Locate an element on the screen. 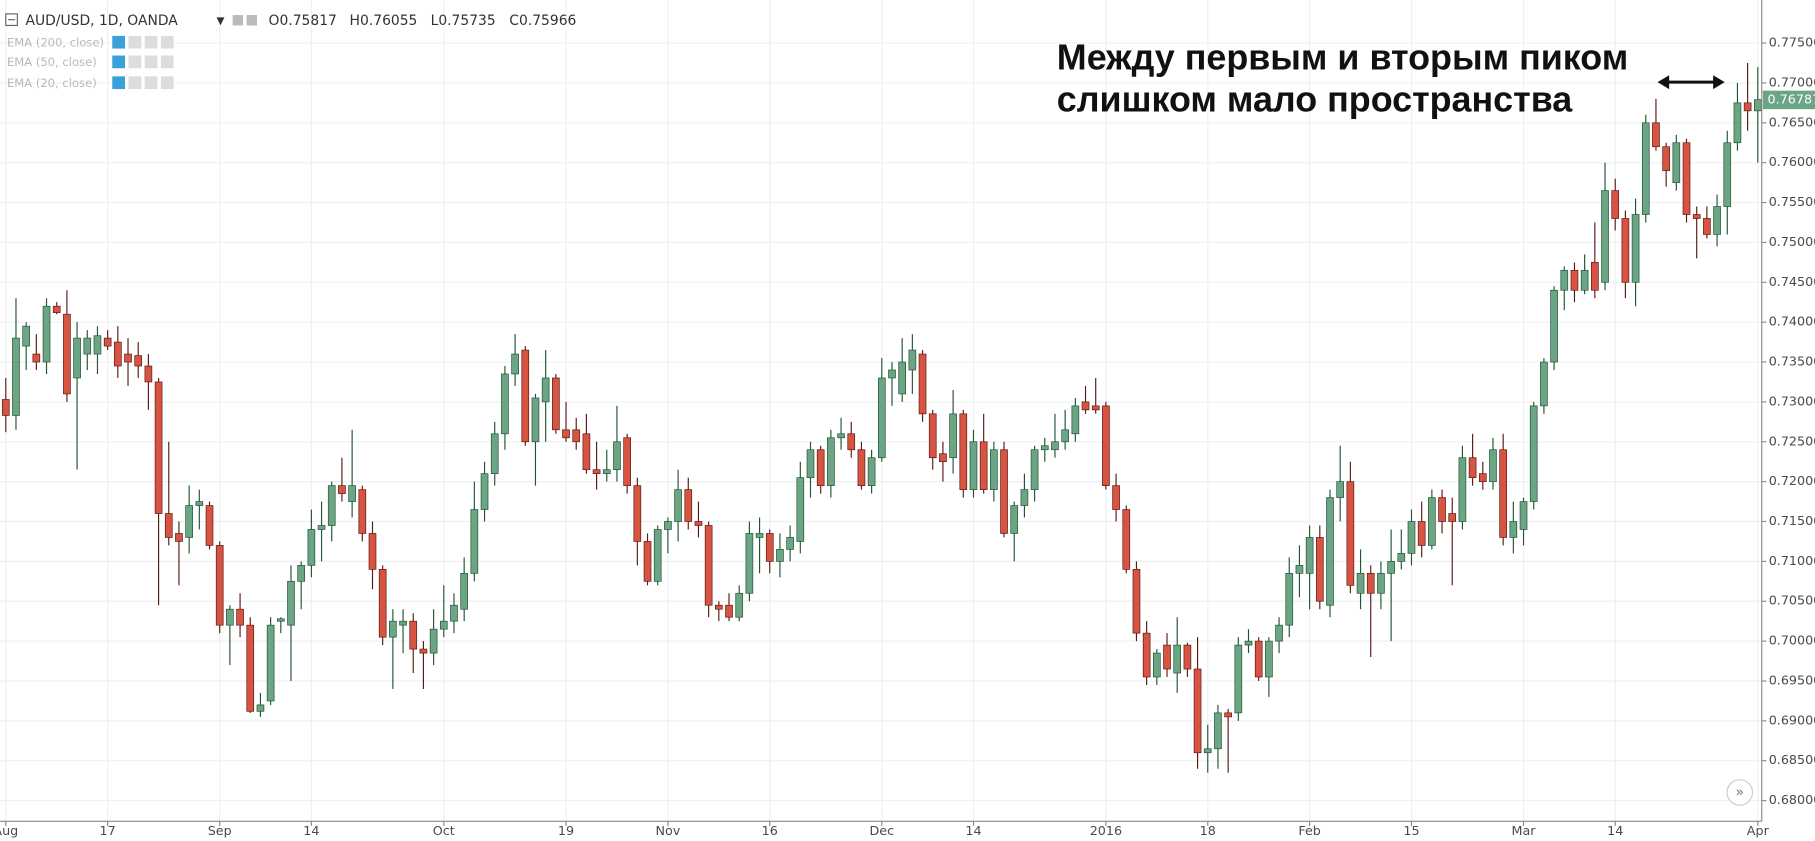 This screenshot has height=841, width=1815. collapse-icon is located at coordinates (11, 20).